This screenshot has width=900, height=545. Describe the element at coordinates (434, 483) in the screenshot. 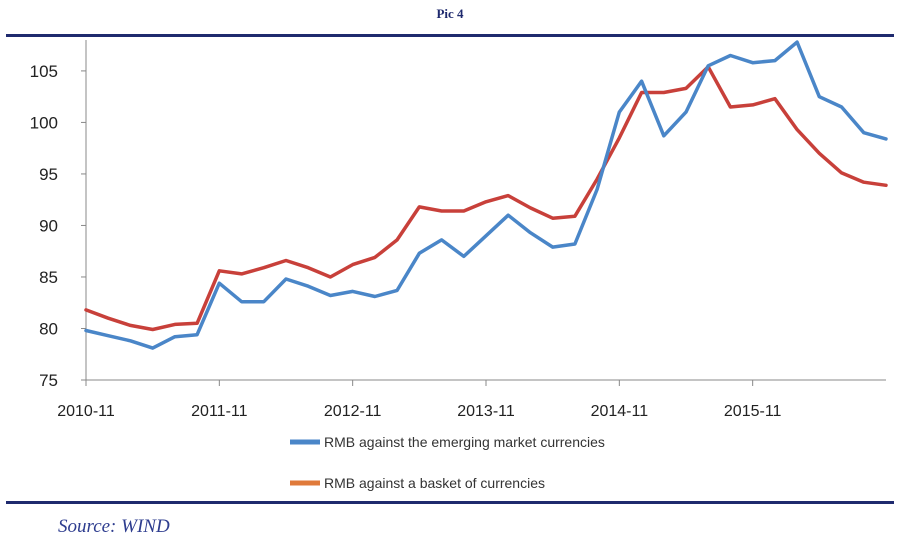

I see `legend-item-basket: RMB against a basket of currencies` at that location.